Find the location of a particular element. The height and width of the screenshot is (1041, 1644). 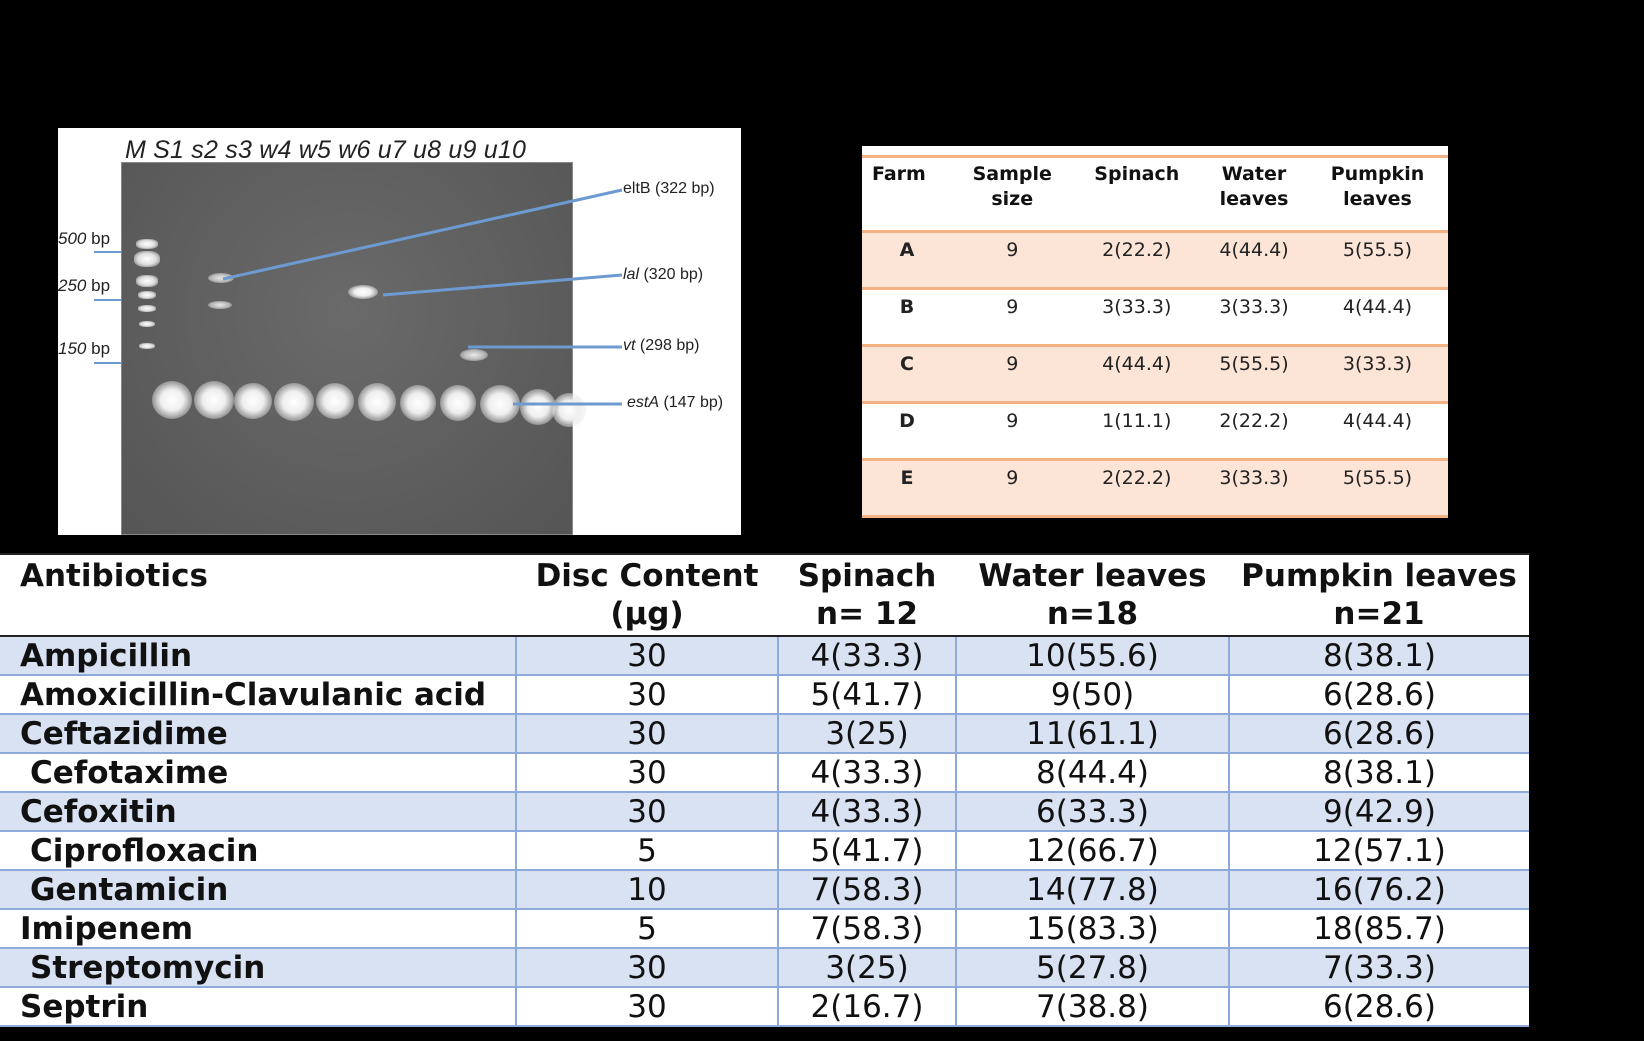

band-w6-lal is located at coordinates (363, 292).